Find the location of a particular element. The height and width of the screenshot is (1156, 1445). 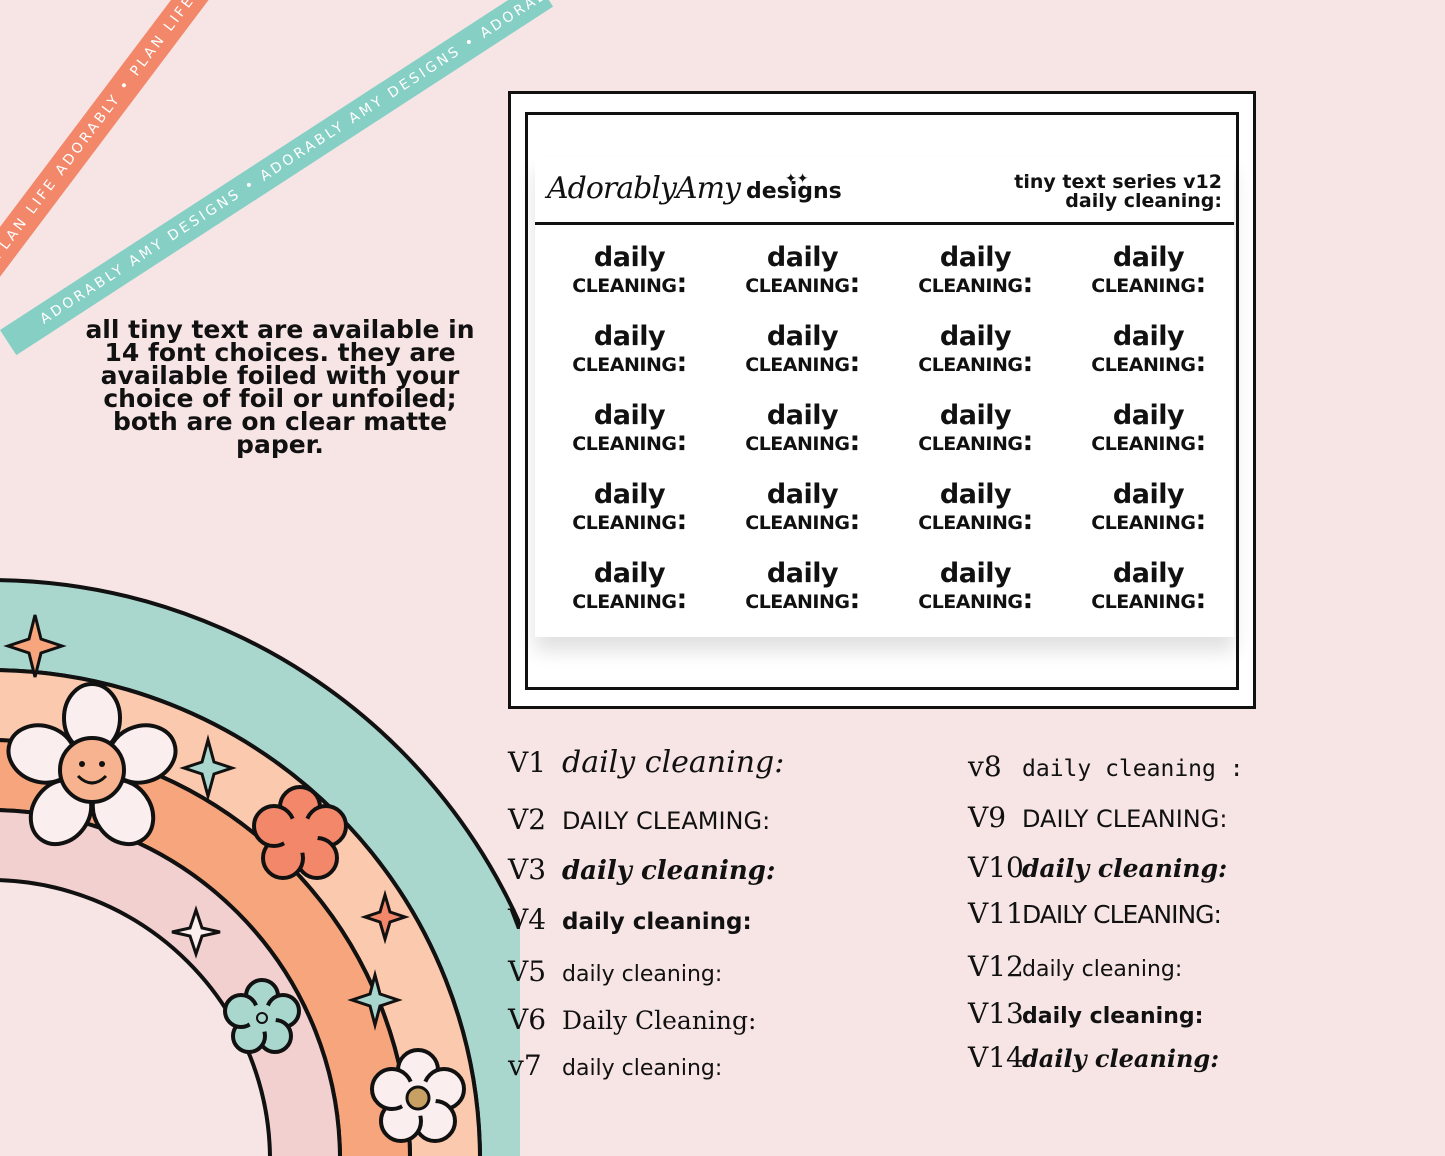

font-option-row: V3 daily cleaning: is located at coordinates (642, 869).